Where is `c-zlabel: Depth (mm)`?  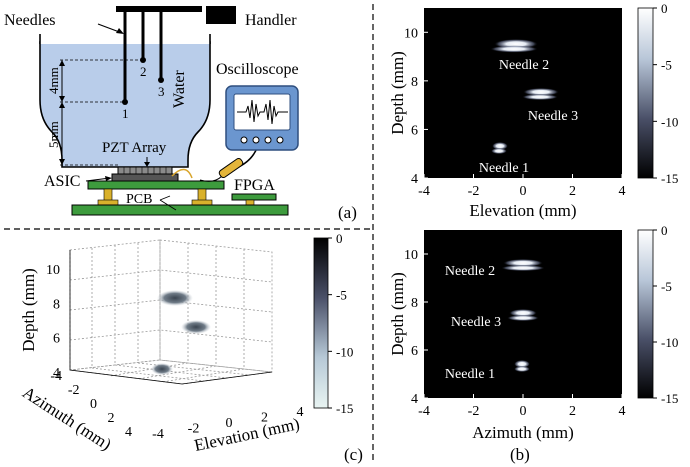
c-zlabel: Depth (mm) is located at coordinates (28, 310).